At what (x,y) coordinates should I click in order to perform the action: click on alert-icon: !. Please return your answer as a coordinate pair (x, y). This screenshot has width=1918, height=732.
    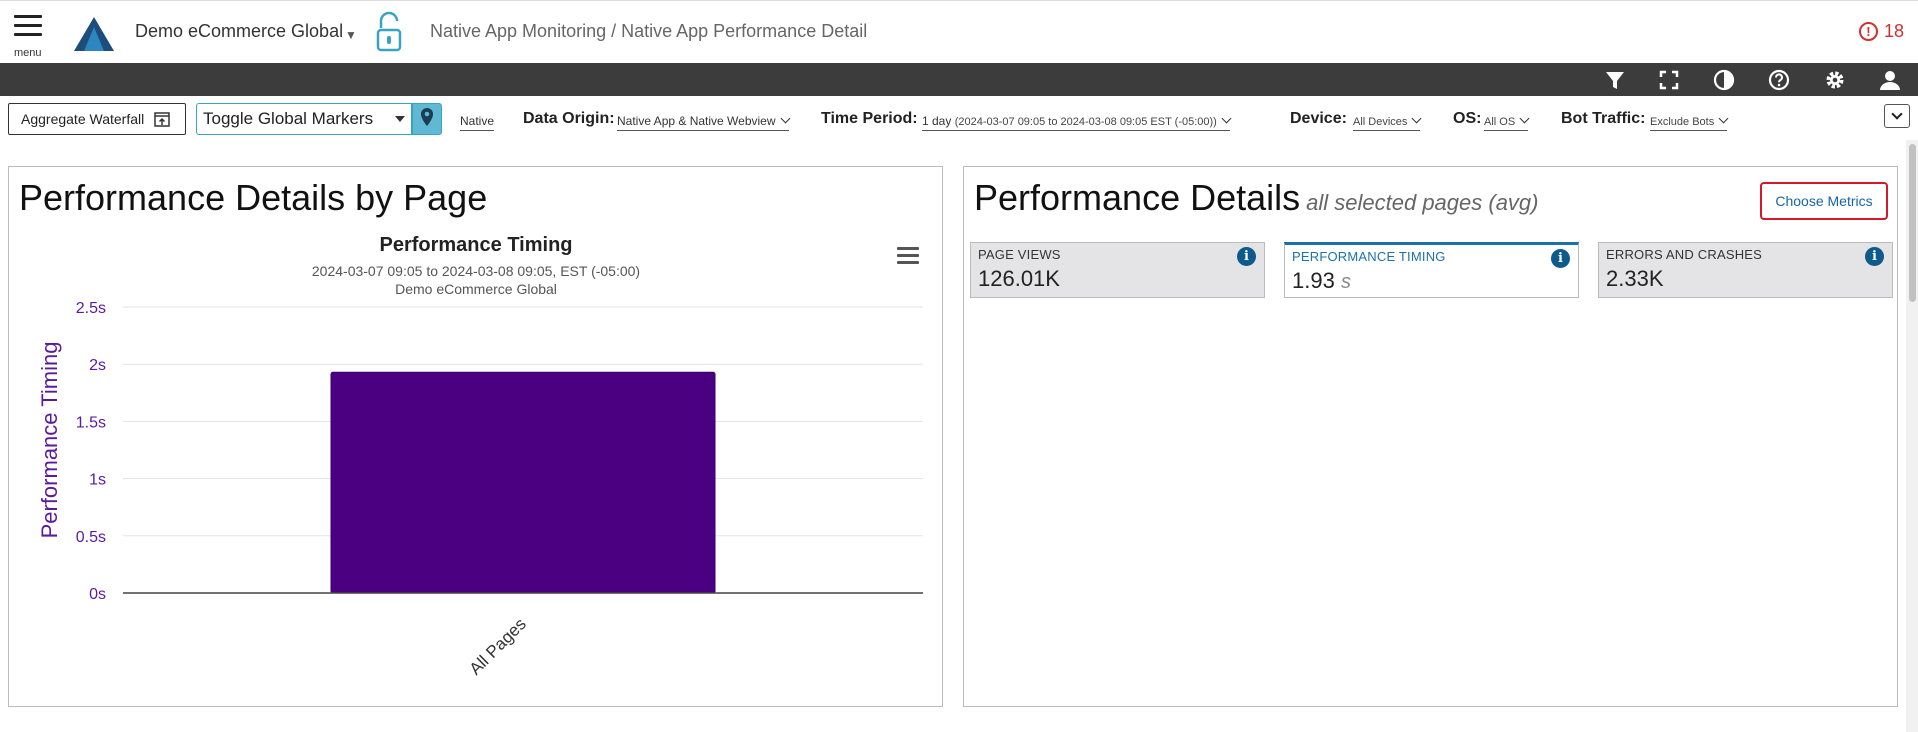
    Looking at the image, I should click on (1868, 31).